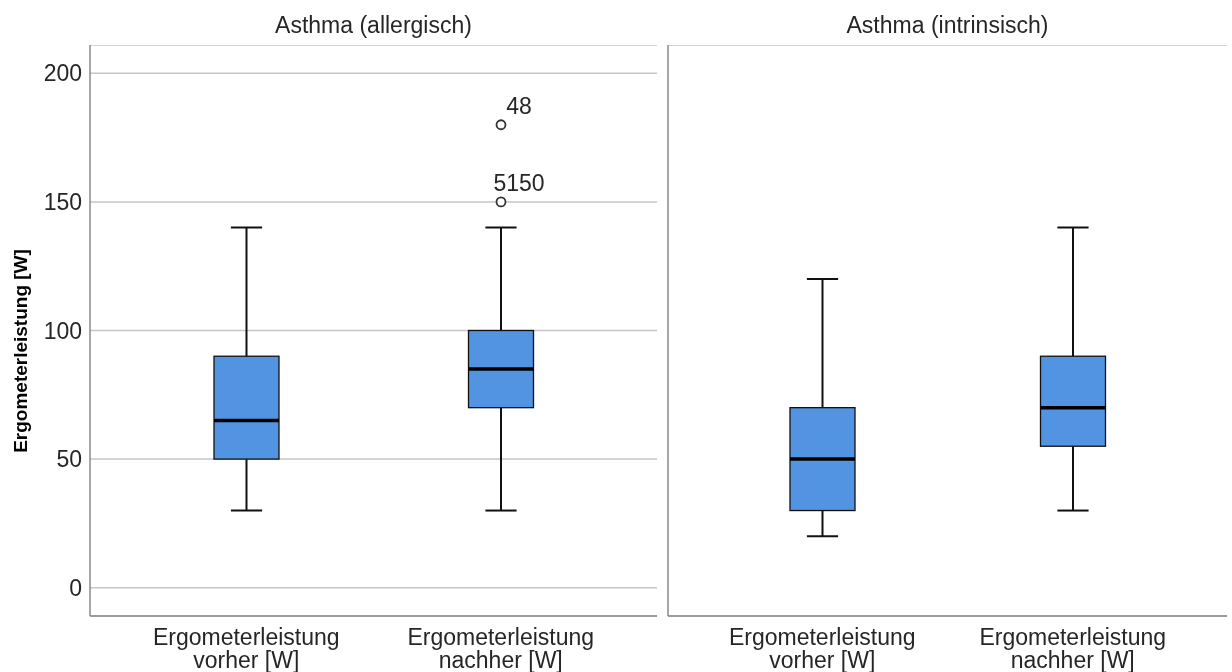 Image resolution: width=1232 pixels, height=672 pixels. I want to click on y-tick-label: 100, so click(62, 330).